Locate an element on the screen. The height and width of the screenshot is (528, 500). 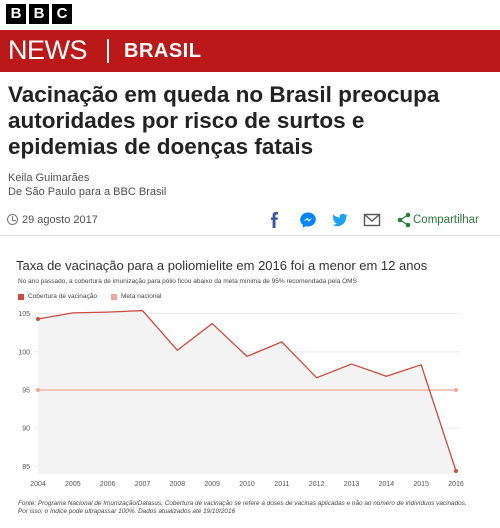
chart-legend: Cobertura de vacinação Meta nacional is located at coordinates (90, 296).